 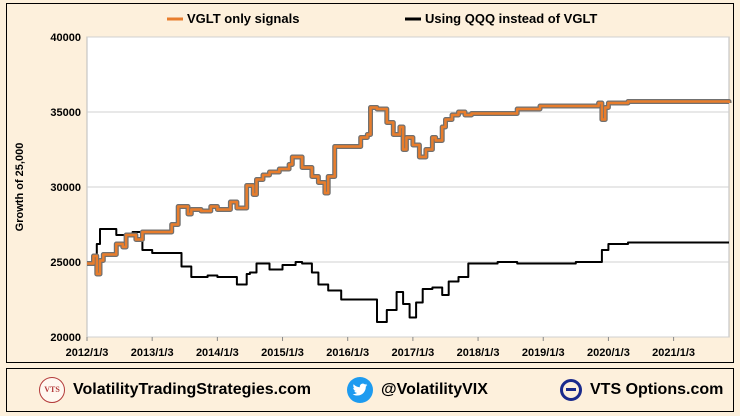 What do you see at coordinates (65, 38) in the screenshot?
I see `y-tick-label: 40000` at bounding box center [65, 38].